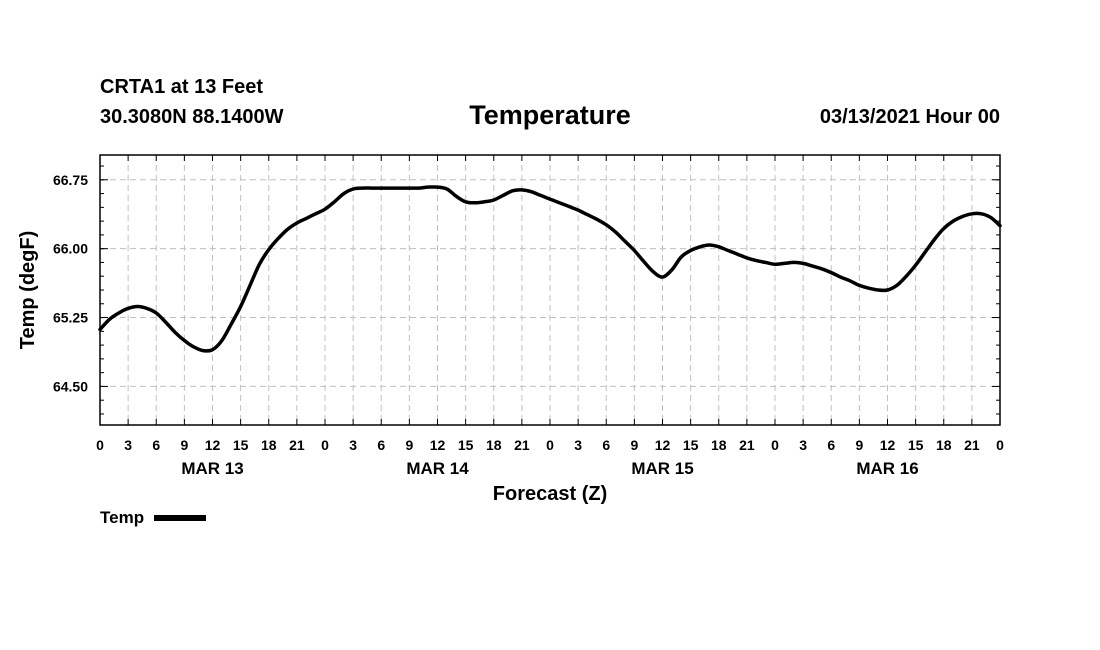 This screenshot has width=1100, height=650. What do you see at coordinates (437, 468) in the screenshot?
I see `date-label: MAR 14` at bounding box center [437, 468].